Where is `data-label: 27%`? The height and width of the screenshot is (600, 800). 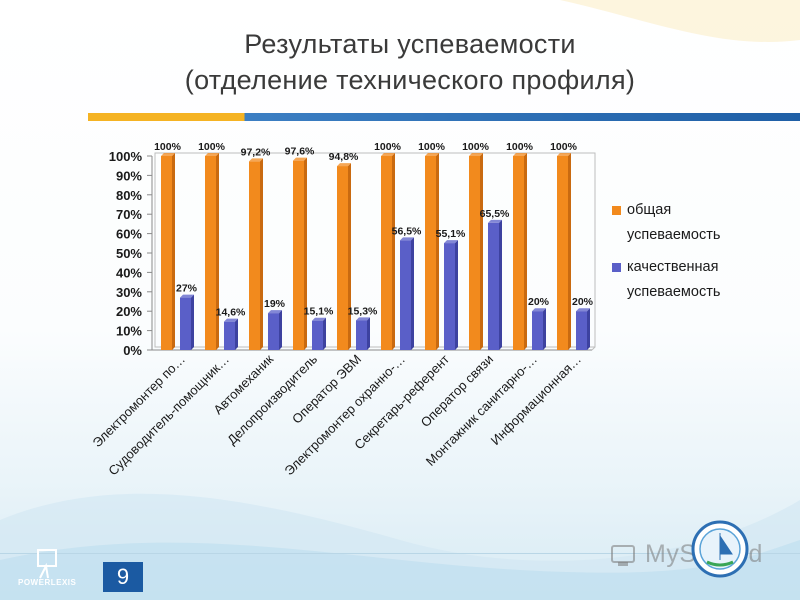 data-label: 27% is located at coordinates (187, 289).